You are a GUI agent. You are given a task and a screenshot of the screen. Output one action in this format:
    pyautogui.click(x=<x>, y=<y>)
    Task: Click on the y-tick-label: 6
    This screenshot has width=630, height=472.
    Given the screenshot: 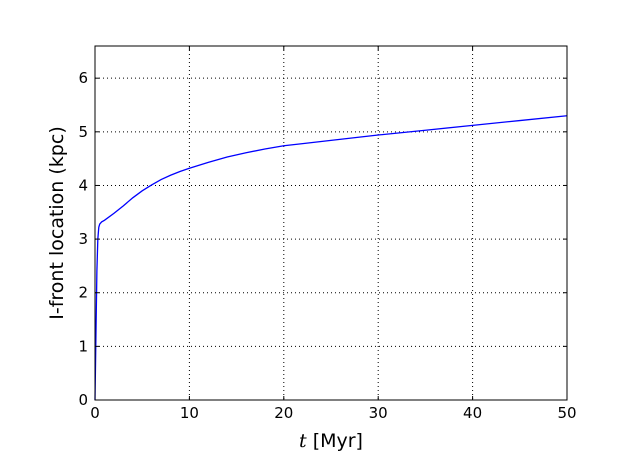 What is the action you would take?
    pyautogui.click(x=83, y=78)
    